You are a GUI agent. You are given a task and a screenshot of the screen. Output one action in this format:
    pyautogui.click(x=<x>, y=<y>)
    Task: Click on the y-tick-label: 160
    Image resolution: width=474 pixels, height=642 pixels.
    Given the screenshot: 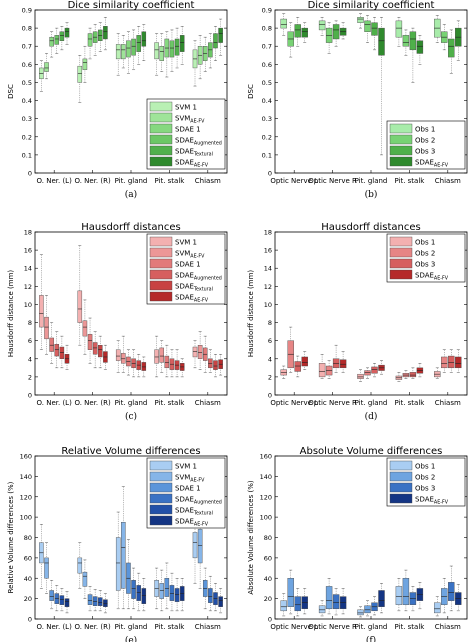 What is the action you would take?
    pyautogui.click(x=26, y=457)
    